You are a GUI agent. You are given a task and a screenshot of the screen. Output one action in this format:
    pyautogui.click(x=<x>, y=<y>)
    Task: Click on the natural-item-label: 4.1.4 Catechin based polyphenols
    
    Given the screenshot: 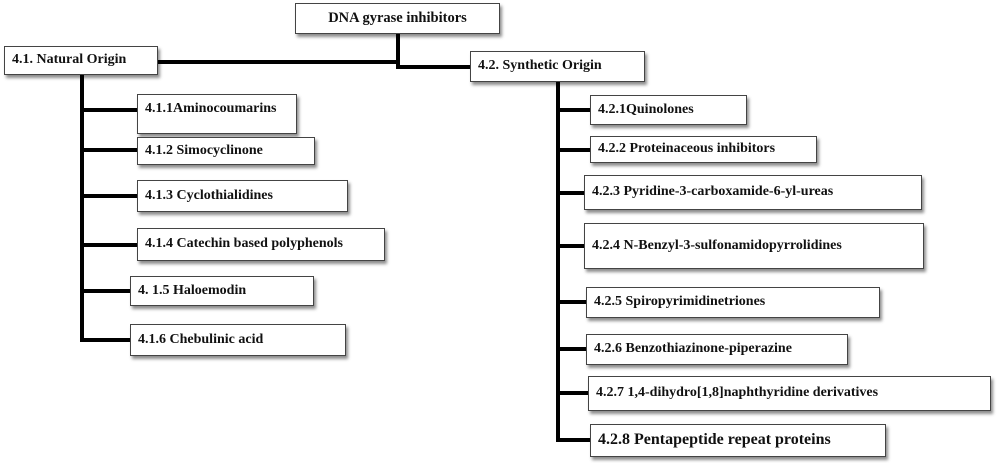 What is the action you would take?
    pyautogui.click(x=244, y=244)
    